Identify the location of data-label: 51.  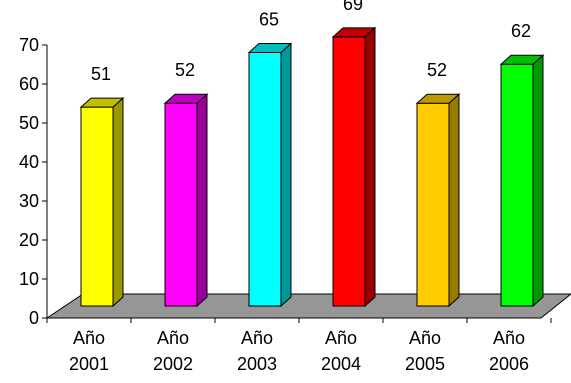
(101, 74).